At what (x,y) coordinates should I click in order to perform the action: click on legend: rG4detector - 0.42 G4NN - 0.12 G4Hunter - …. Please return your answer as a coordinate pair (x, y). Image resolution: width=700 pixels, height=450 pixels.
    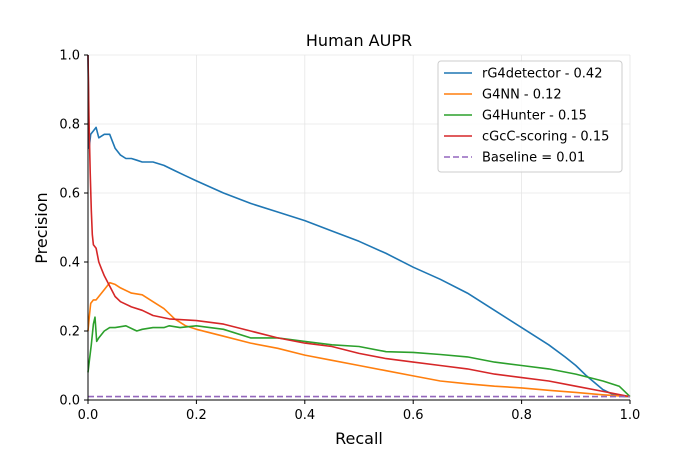
    Looking at the image, I should click on (530, 116).